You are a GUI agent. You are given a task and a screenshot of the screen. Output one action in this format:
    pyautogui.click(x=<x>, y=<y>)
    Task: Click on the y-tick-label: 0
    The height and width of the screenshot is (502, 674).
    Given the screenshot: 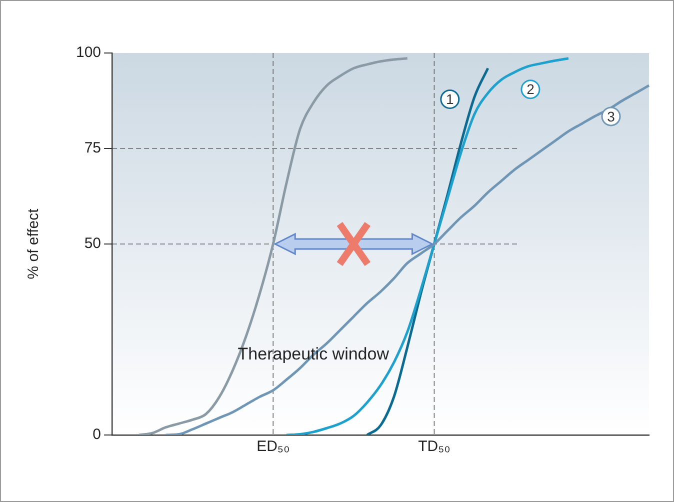 What is the action you would take?
    pyautogui.click(x=97, y=435)
    